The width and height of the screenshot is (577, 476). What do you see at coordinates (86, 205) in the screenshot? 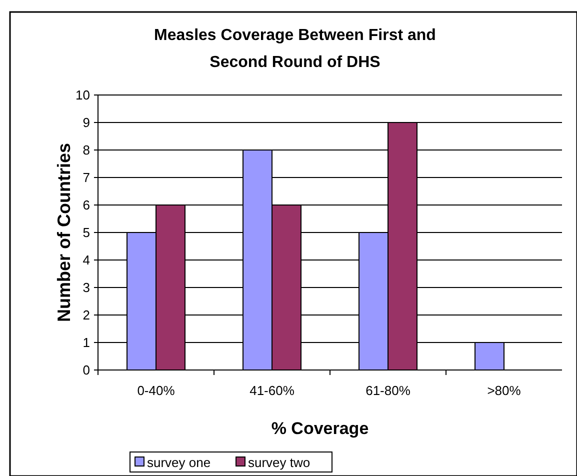
I see `y-tick-label: 6` at bounding box center [86, 205].